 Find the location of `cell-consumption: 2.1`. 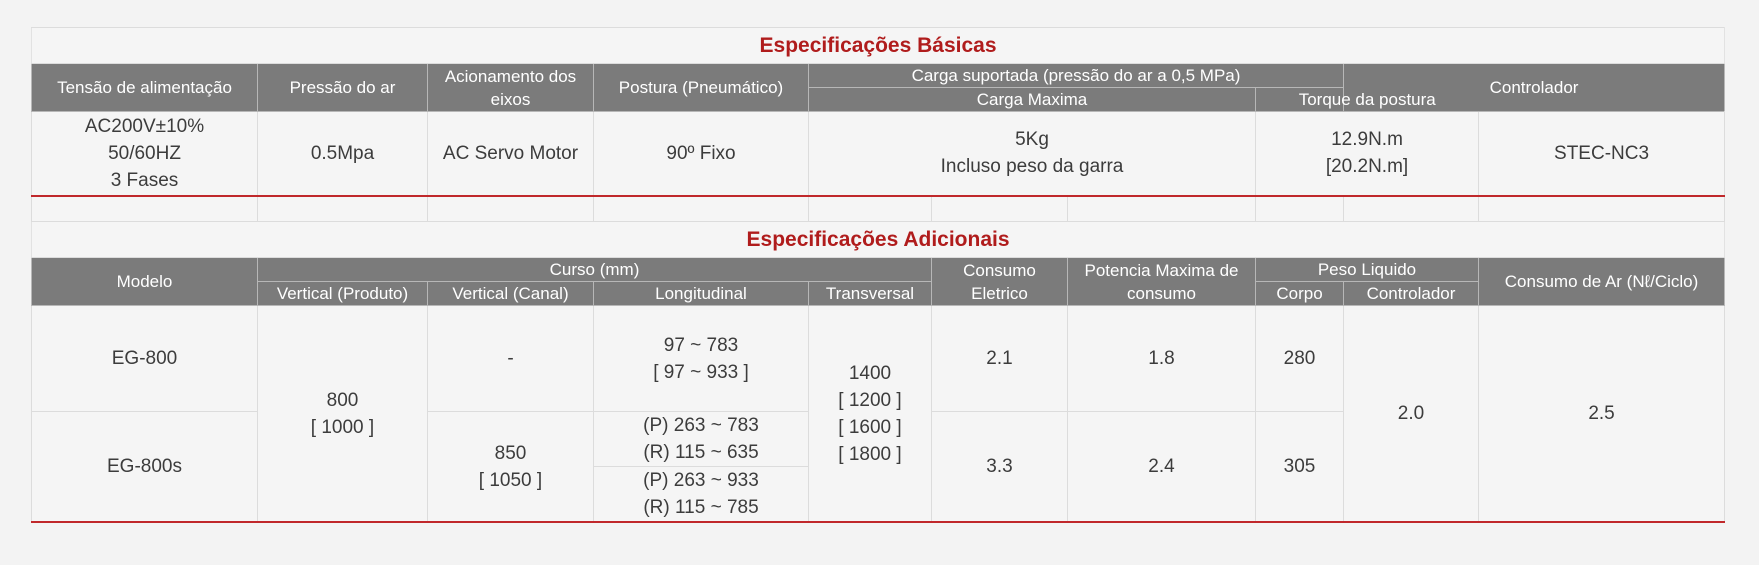

cell-consumption: 2.1 is located at coordinates (999, 358).